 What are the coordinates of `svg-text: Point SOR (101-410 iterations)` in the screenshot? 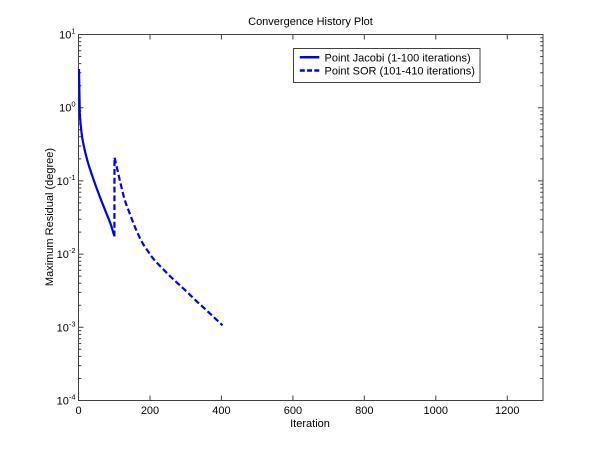 It's located at (400, 72).